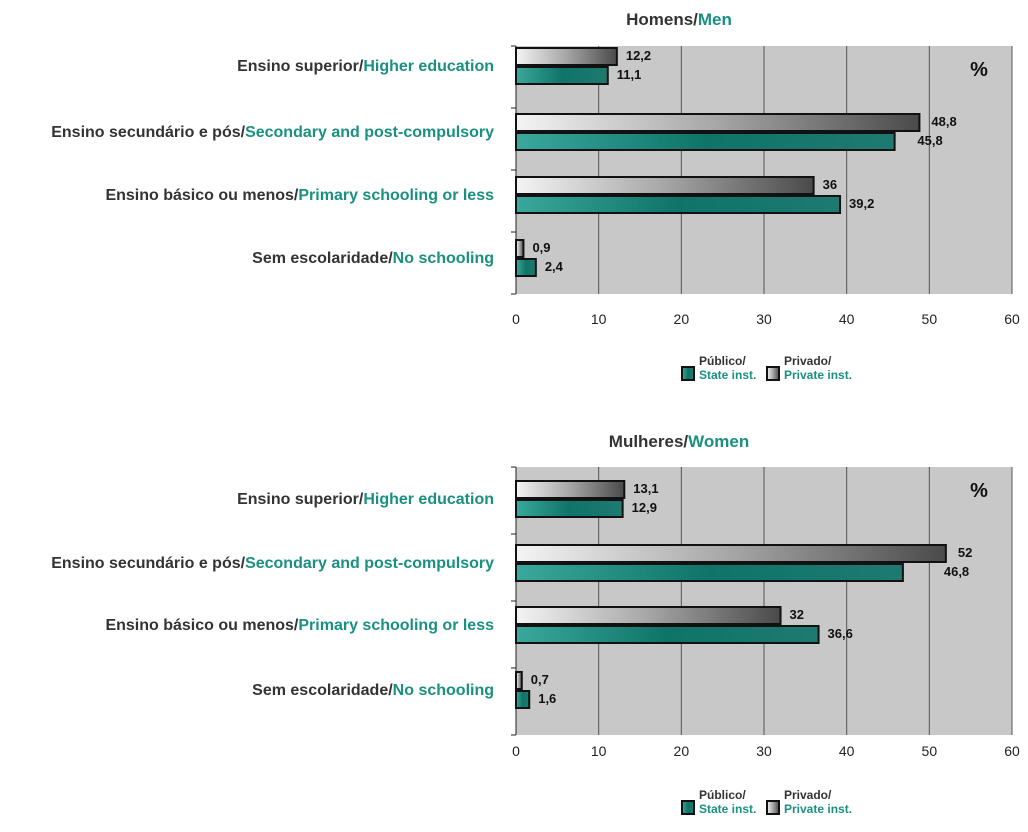 This screenshot has width=1028, height=832. Describe the element at coordinates (929, 140) in the screenshot. I see `value-label-state: 45,8` at that location.